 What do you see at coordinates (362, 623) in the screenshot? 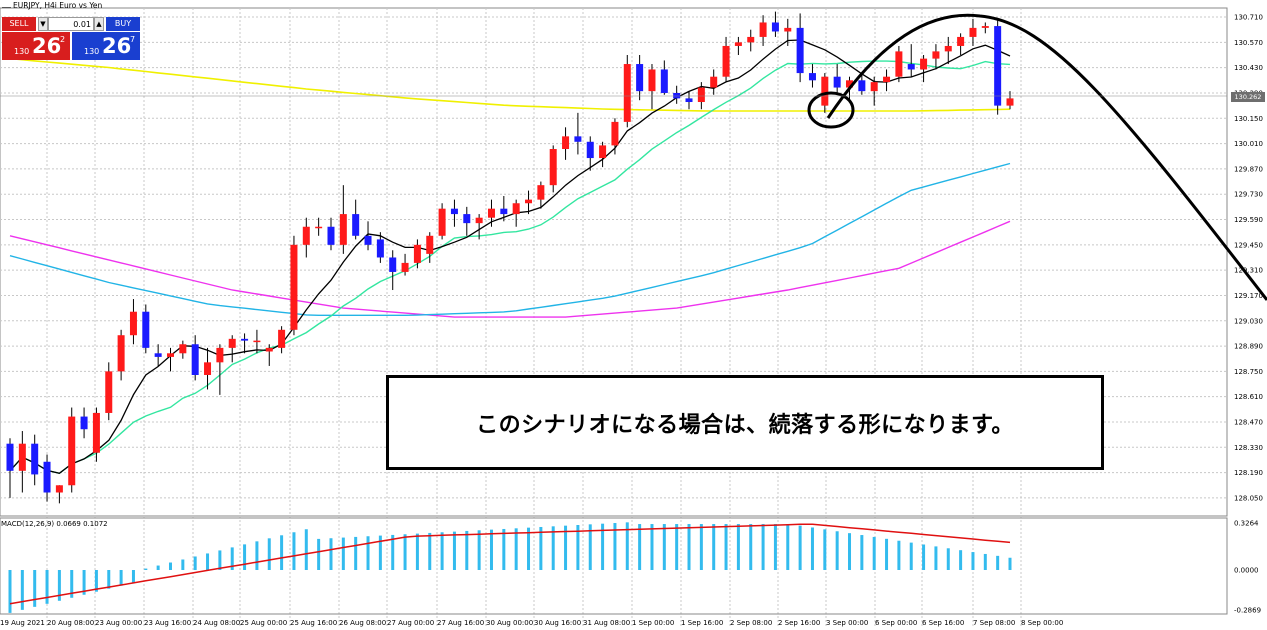
I see `time-tick-label: 26 Aug 08:00` at bounding box center [362, 623].